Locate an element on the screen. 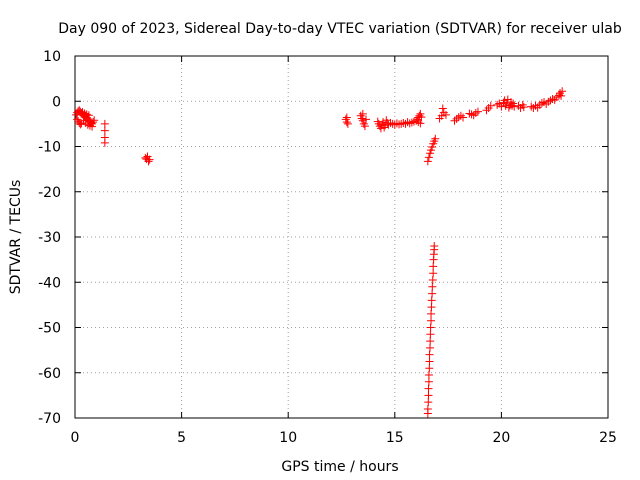 Image resolution: width=640 pixels, height=480 pixels. x-axis-label: GPS time / hours is located at coordinates (339, 467).